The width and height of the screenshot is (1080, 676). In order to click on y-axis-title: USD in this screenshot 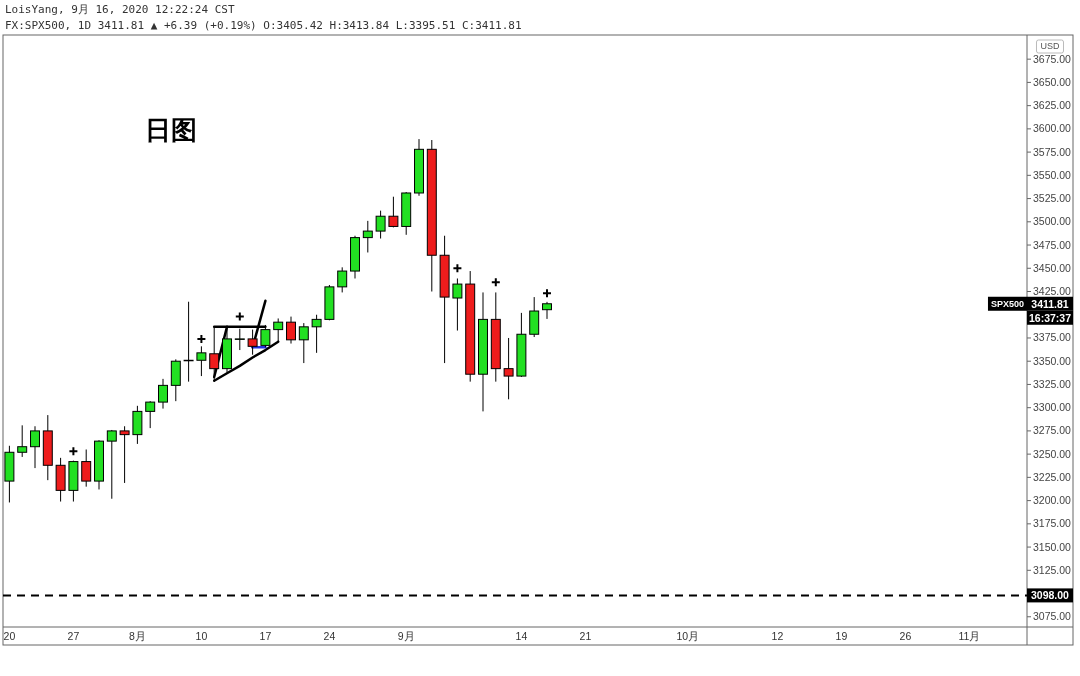, I will do `click(1050, 46)`.